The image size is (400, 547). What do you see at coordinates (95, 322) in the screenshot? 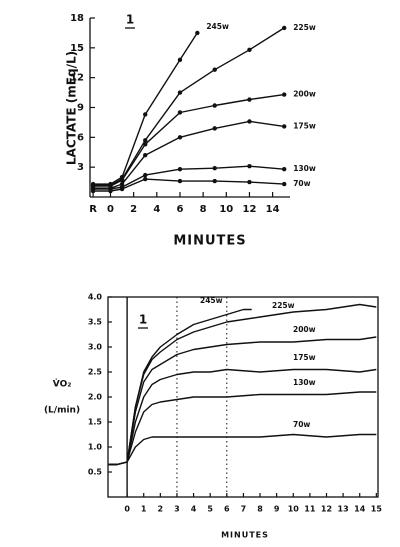
I see `y-tick-label: 3.5` at bounding box center [95, 322].